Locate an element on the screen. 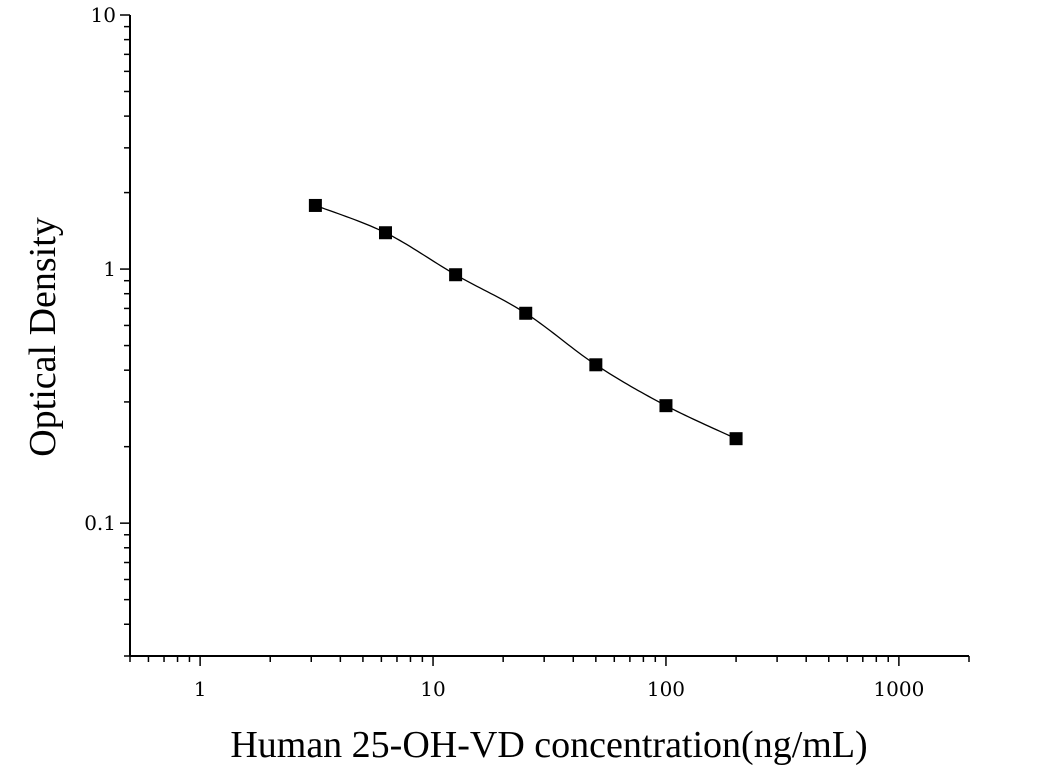 The height and width of the screenshot is (780, 1038). x-tick-label: 10 is located at coordinates (432, 689).